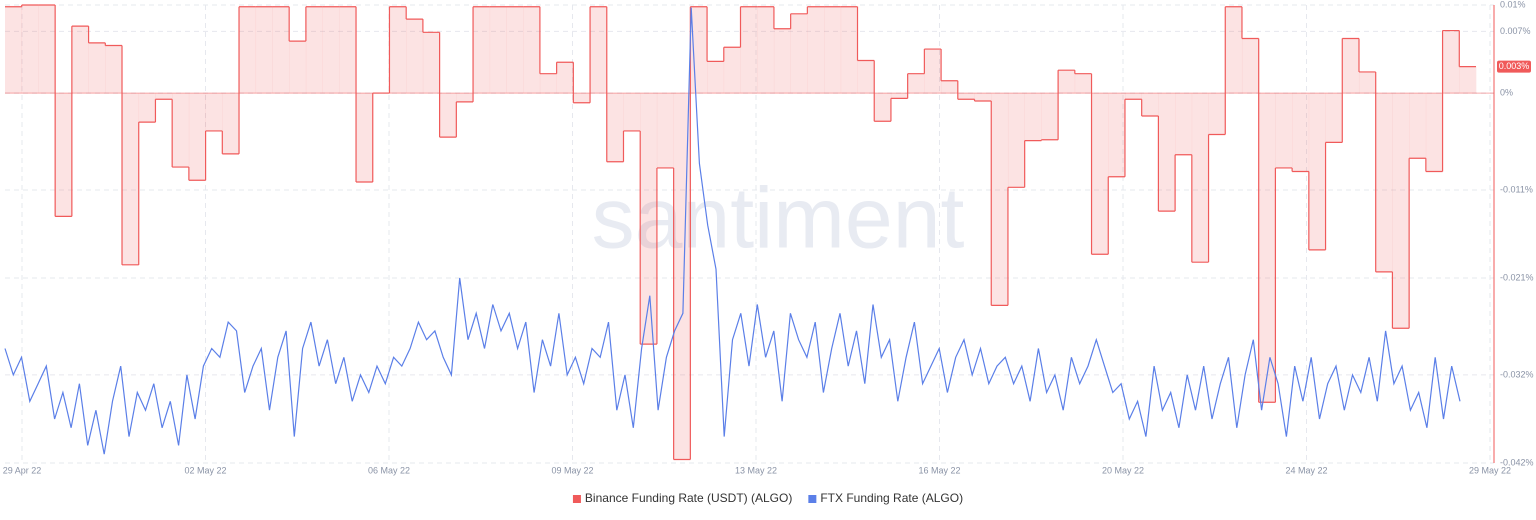  I want to click on y-tick-label: -0.032%, so click(1517, 374).